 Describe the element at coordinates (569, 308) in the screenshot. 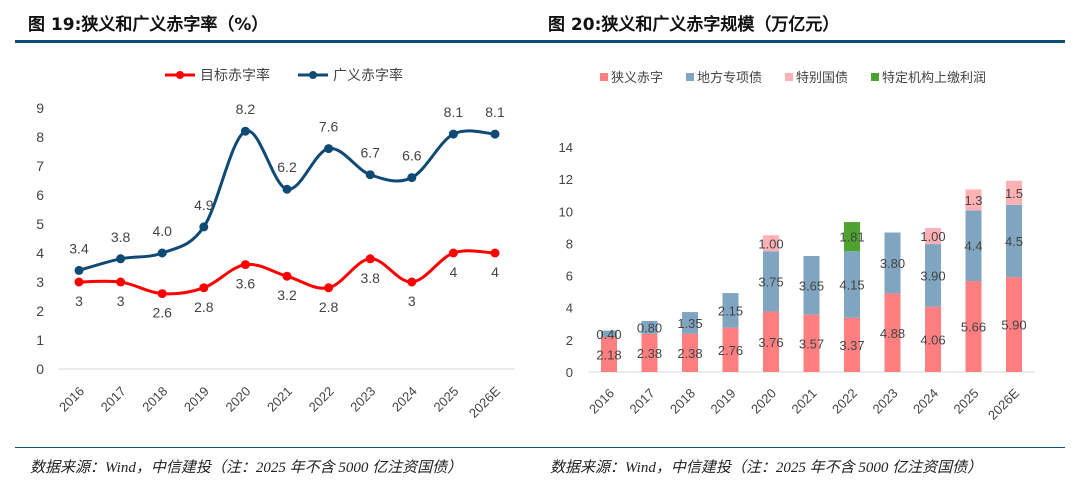

I see `y-tick-label: 4` at that location.